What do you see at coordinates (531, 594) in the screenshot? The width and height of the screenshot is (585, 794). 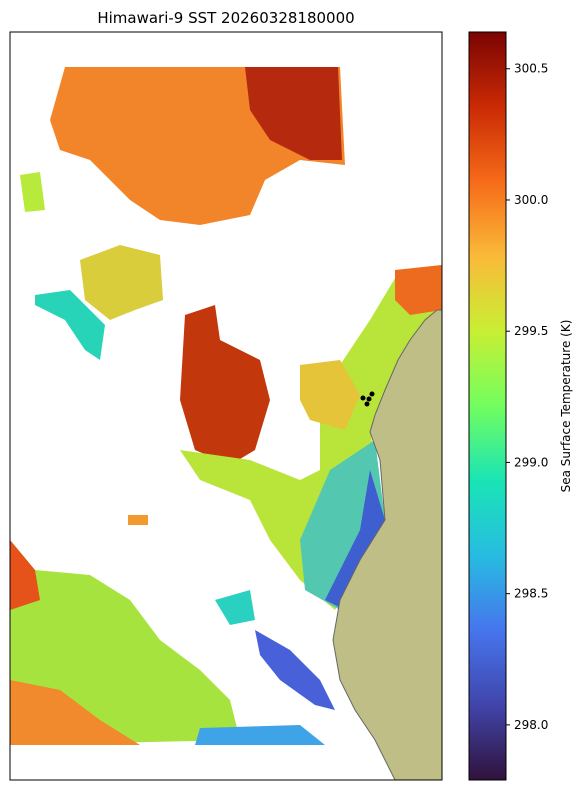 I see `colorbar-tick-label: 298.5` at bounding box center [531, 594].